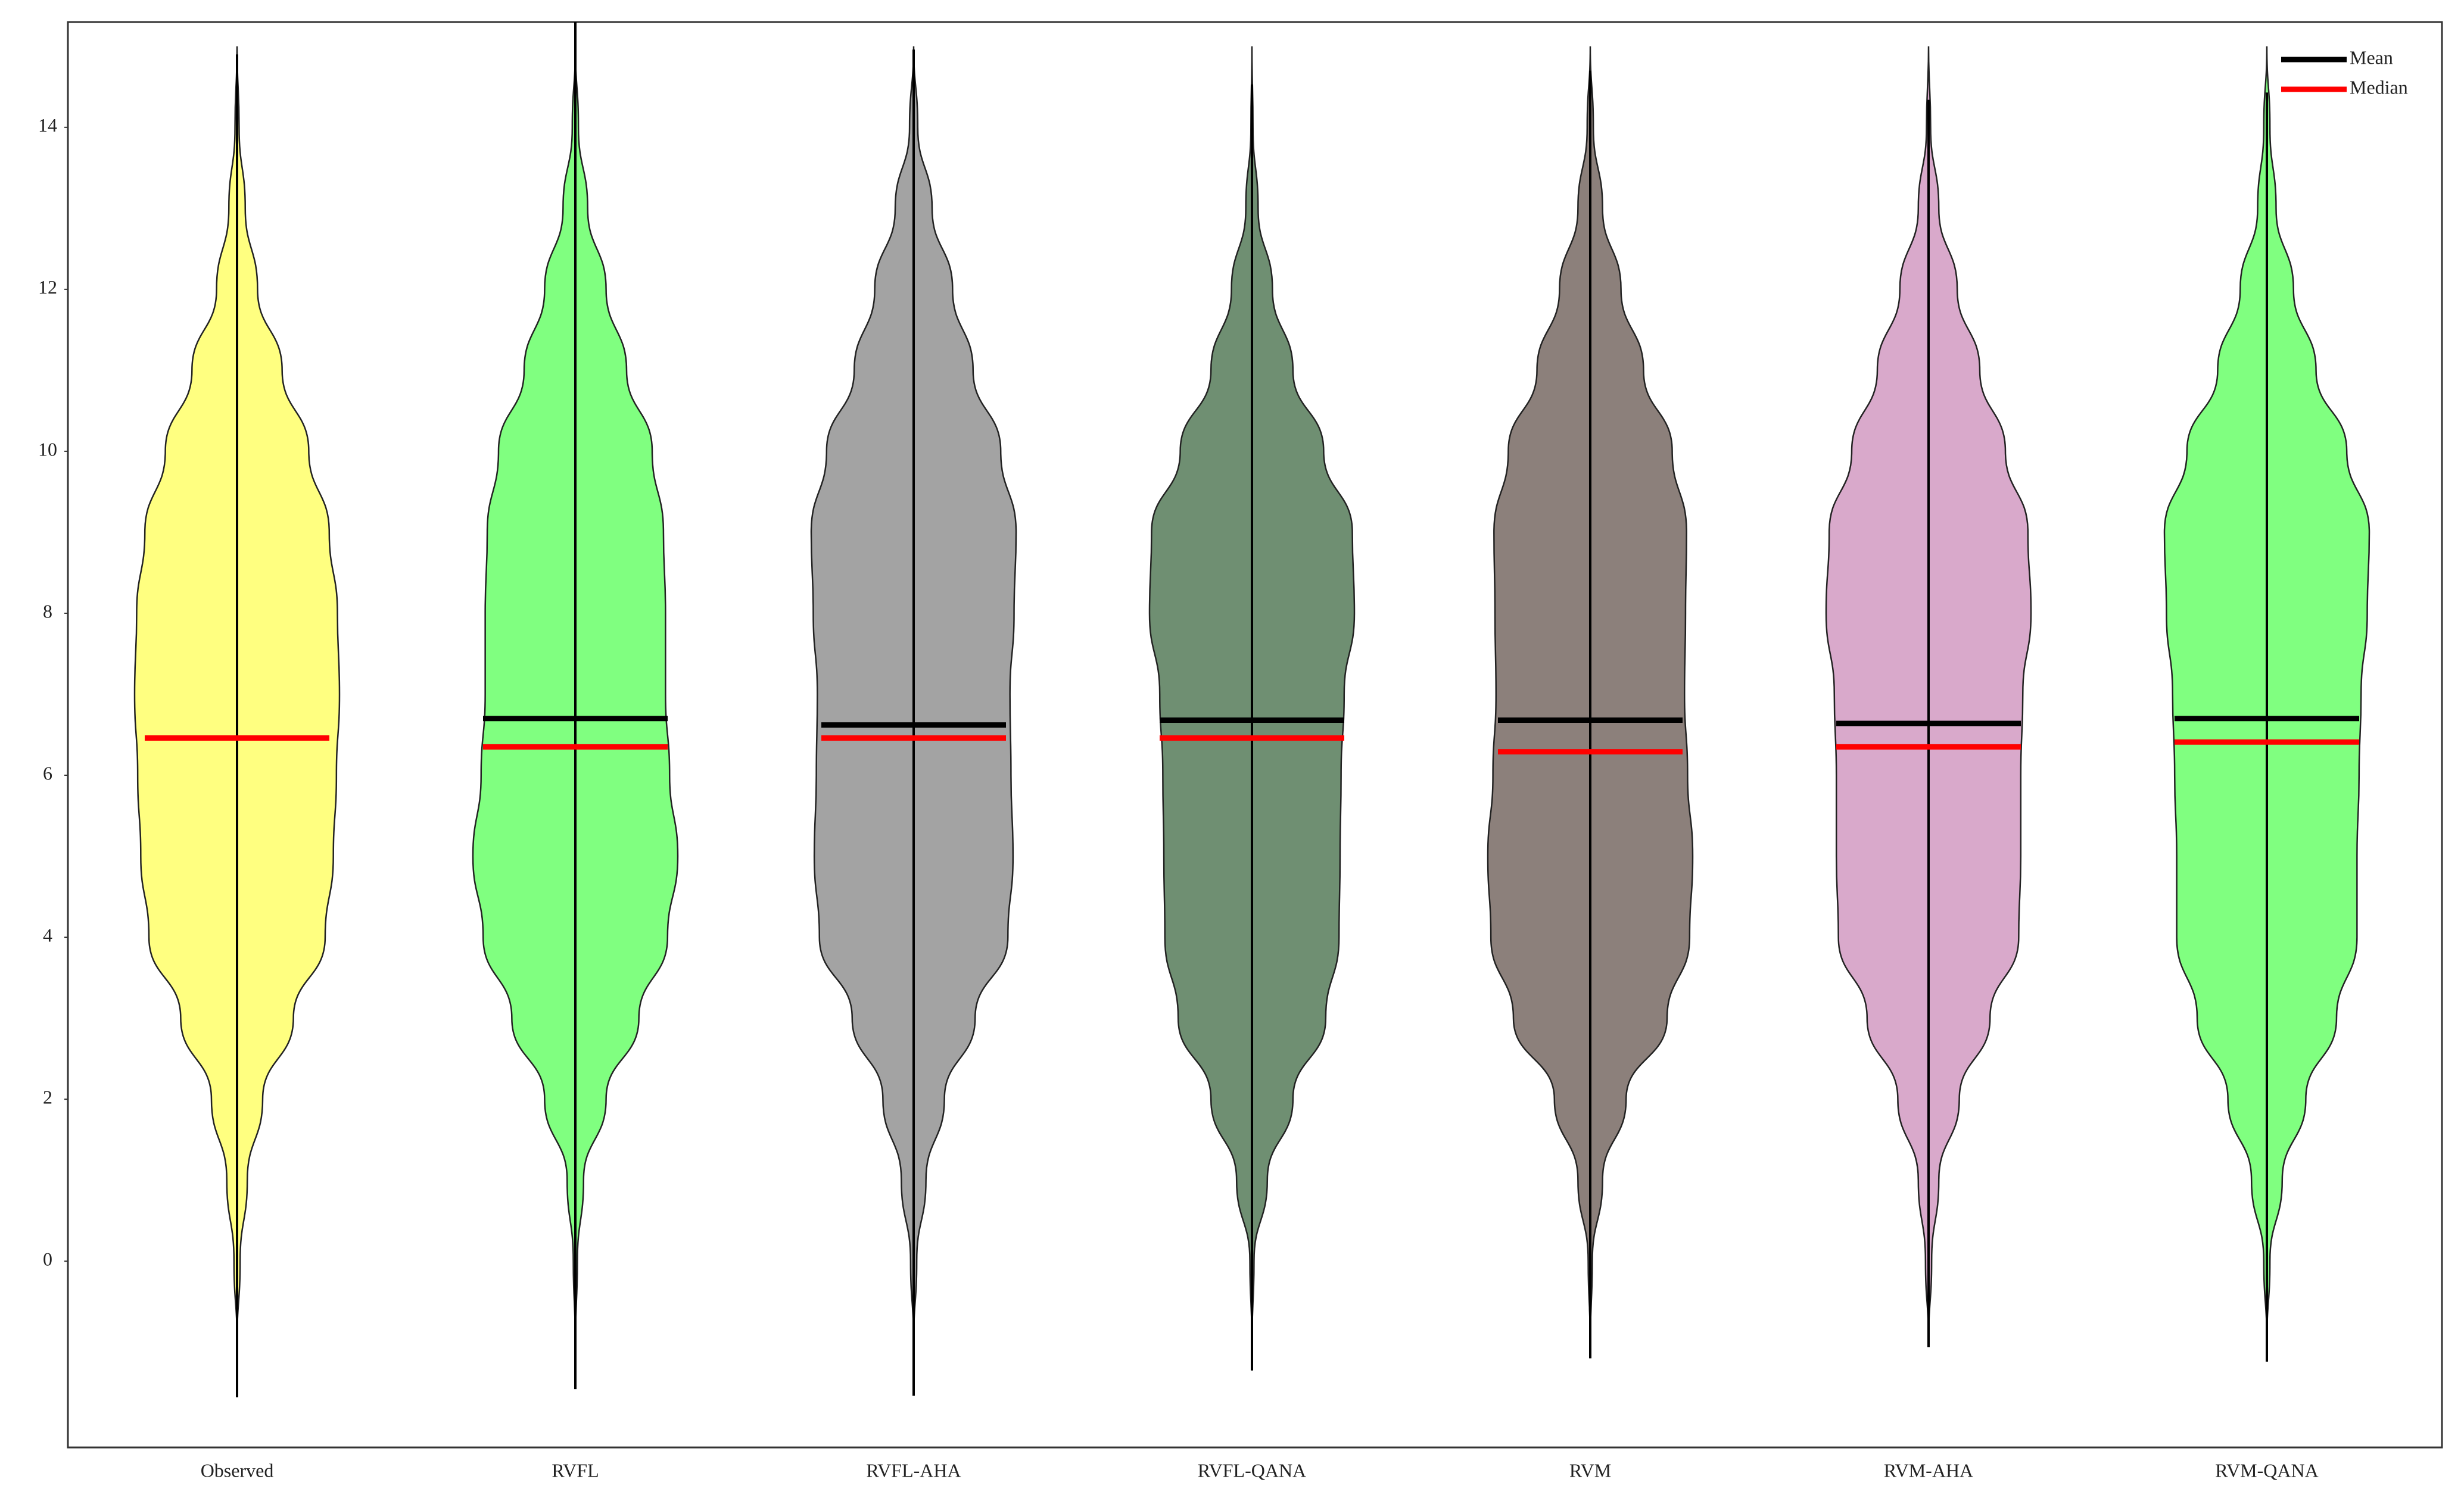 The image size is (2464, 1507). What do you see at coordinates (47, 773) in the screenshot?
I see `y-tick-label: 6` at bounding box center [47, 773].